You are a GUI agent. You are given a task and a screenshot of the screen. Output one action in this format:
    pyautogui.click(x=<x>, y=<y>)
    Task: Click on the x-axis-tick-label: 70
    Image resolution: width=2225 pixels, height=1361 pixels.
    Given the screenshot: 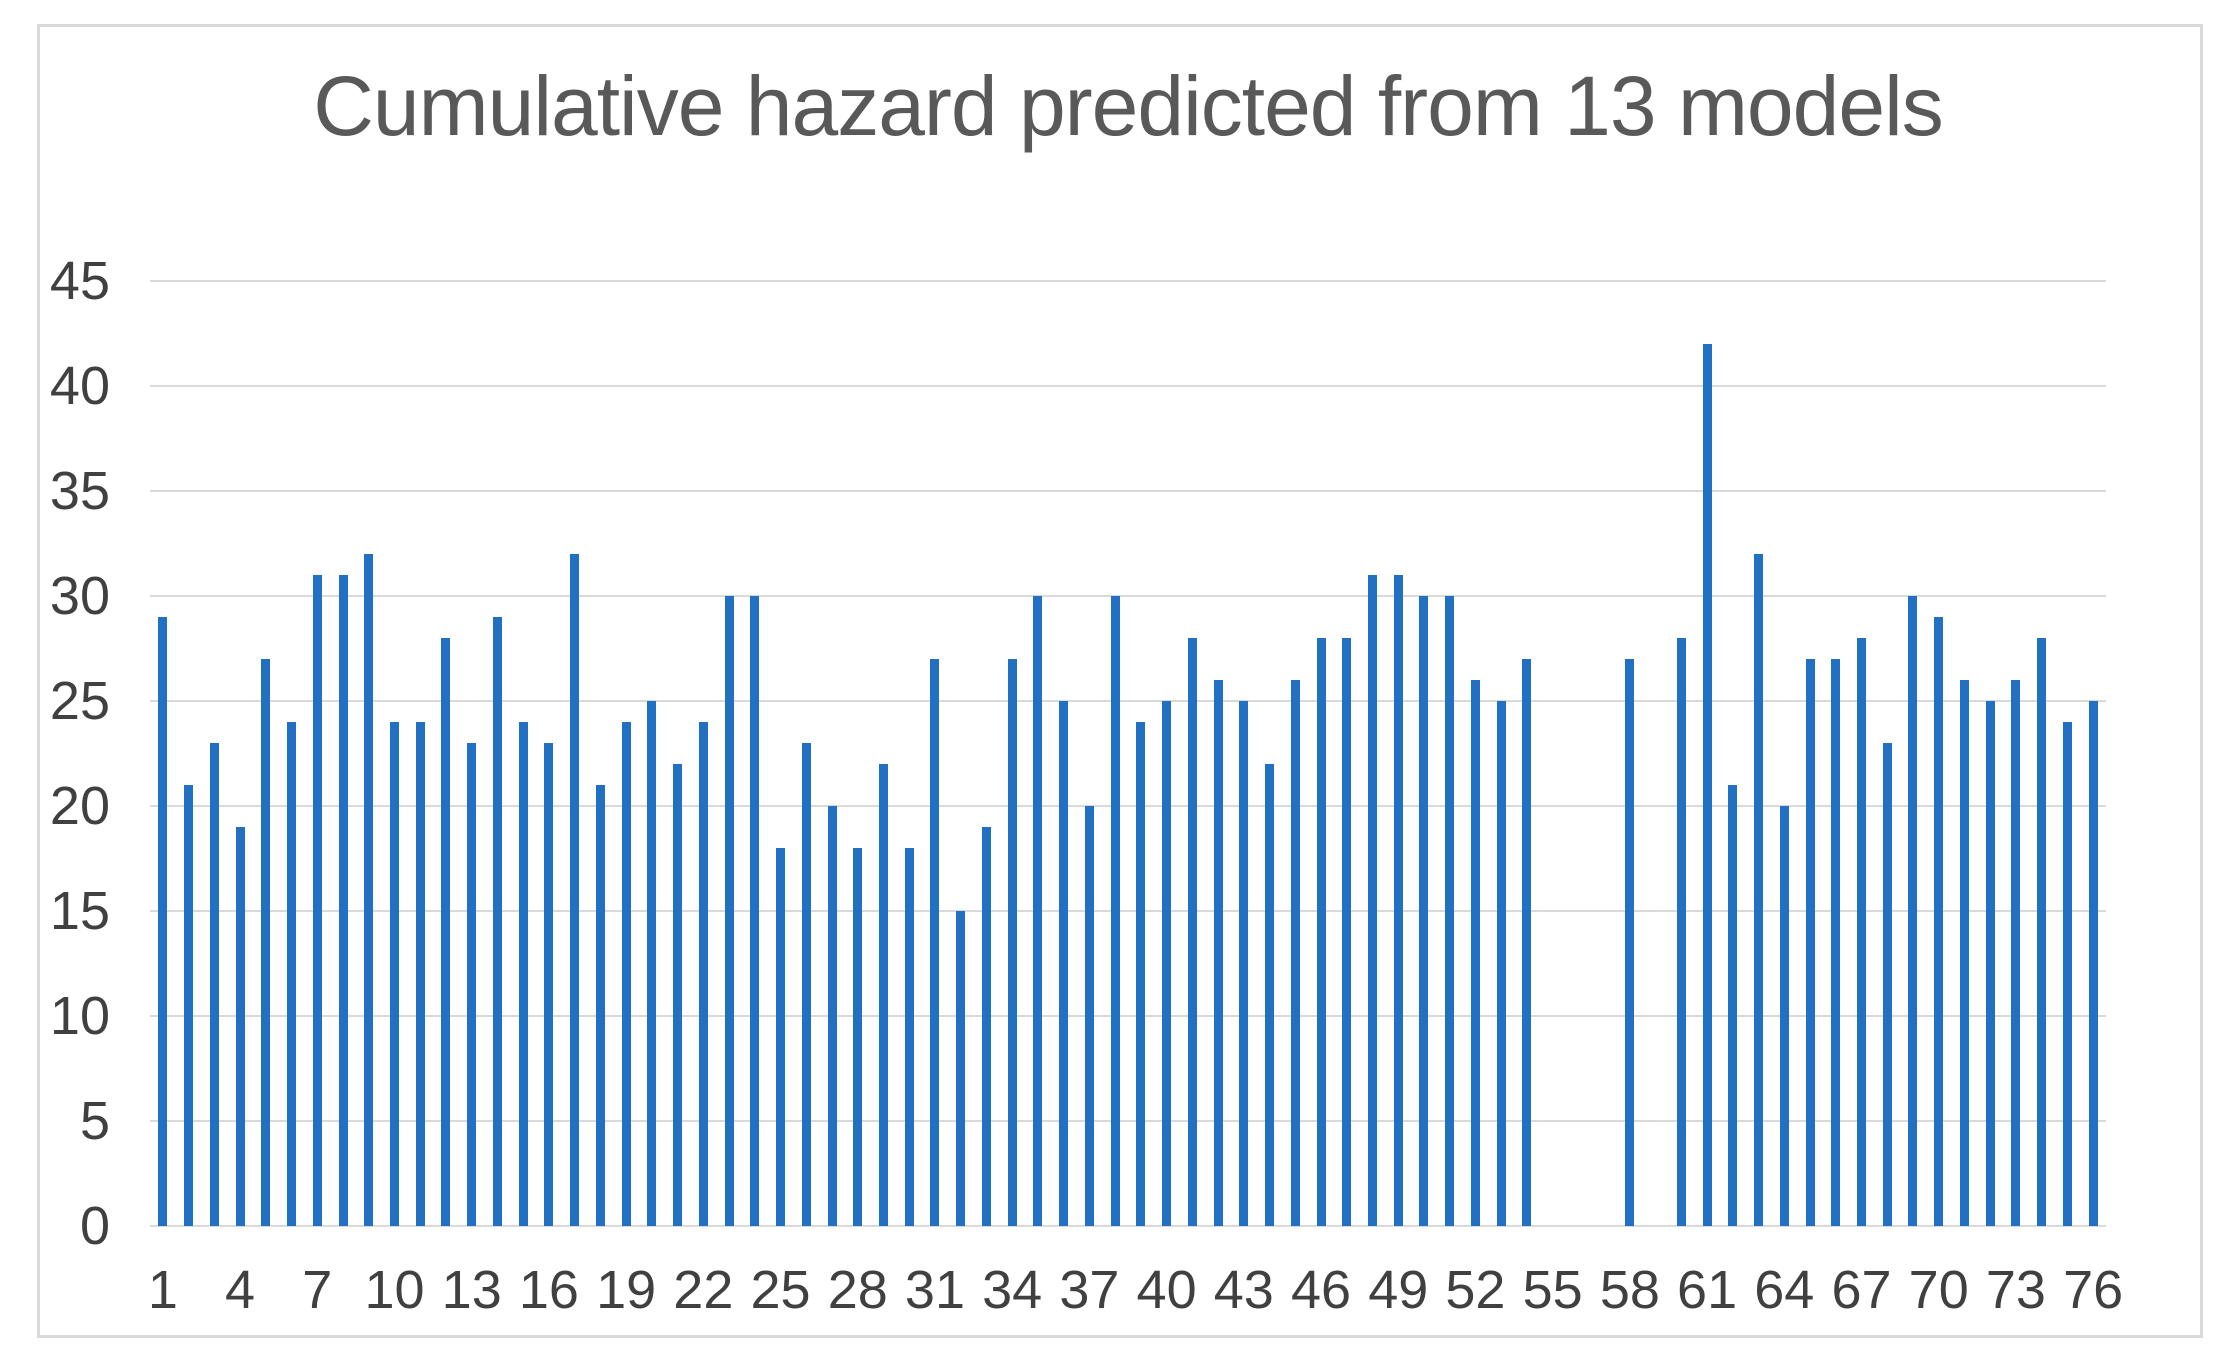 What is the action you would take?
    pyautogui.click(x=1938, y=1290)
    